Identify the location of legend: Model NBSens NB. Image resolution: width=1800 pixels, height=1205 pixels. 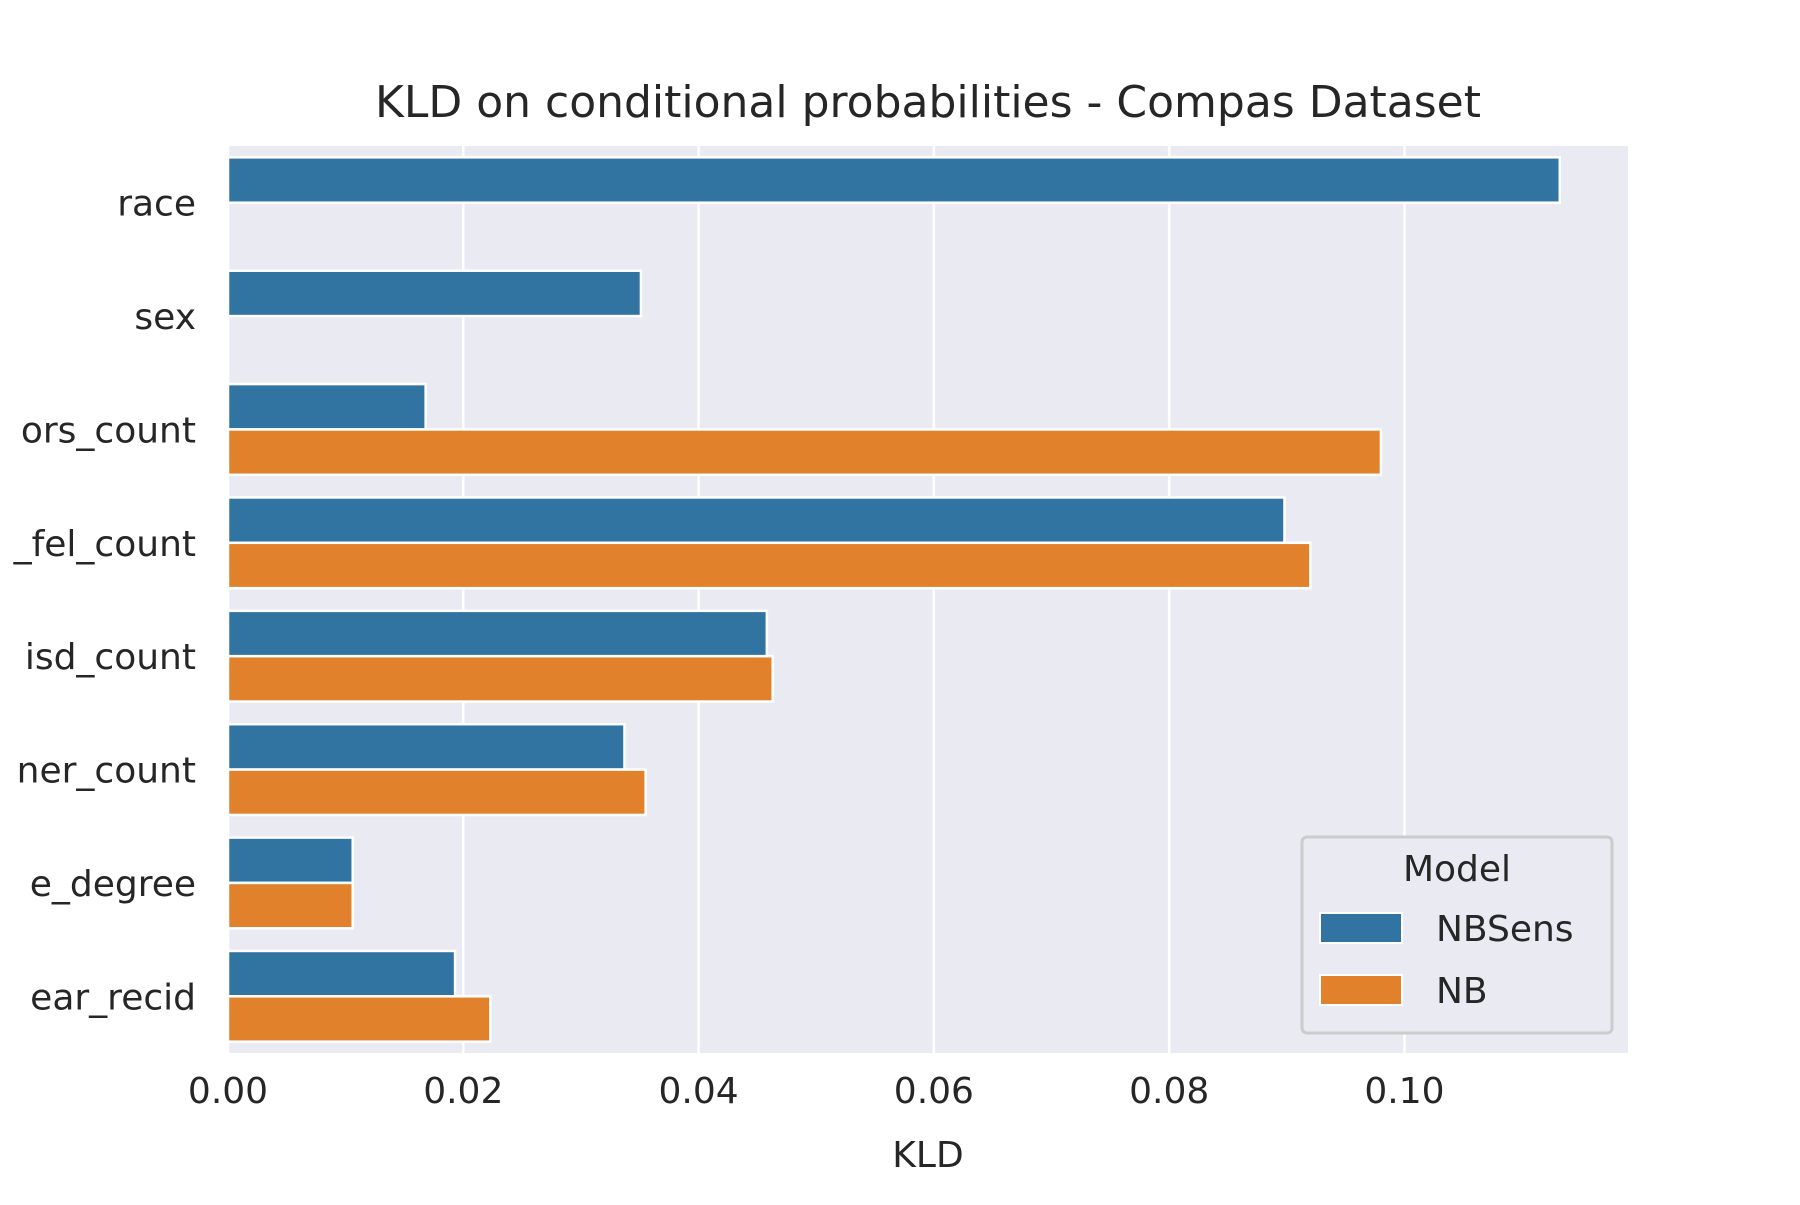
(1457, 935).